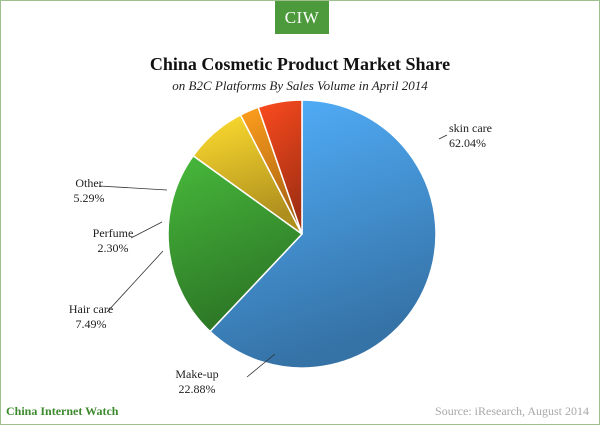 This screenshot has height=425, width=600. I want to click on footer-brand: China Internet Watch, so click(62, 411).